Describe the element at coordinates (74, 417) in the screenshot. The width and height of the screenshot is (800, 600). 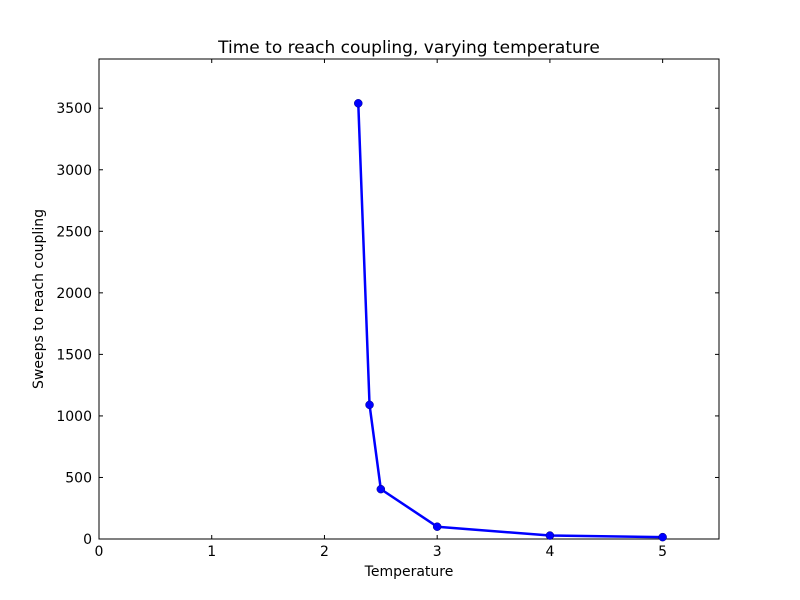
I see `y-tick-label: 1000` at that location.